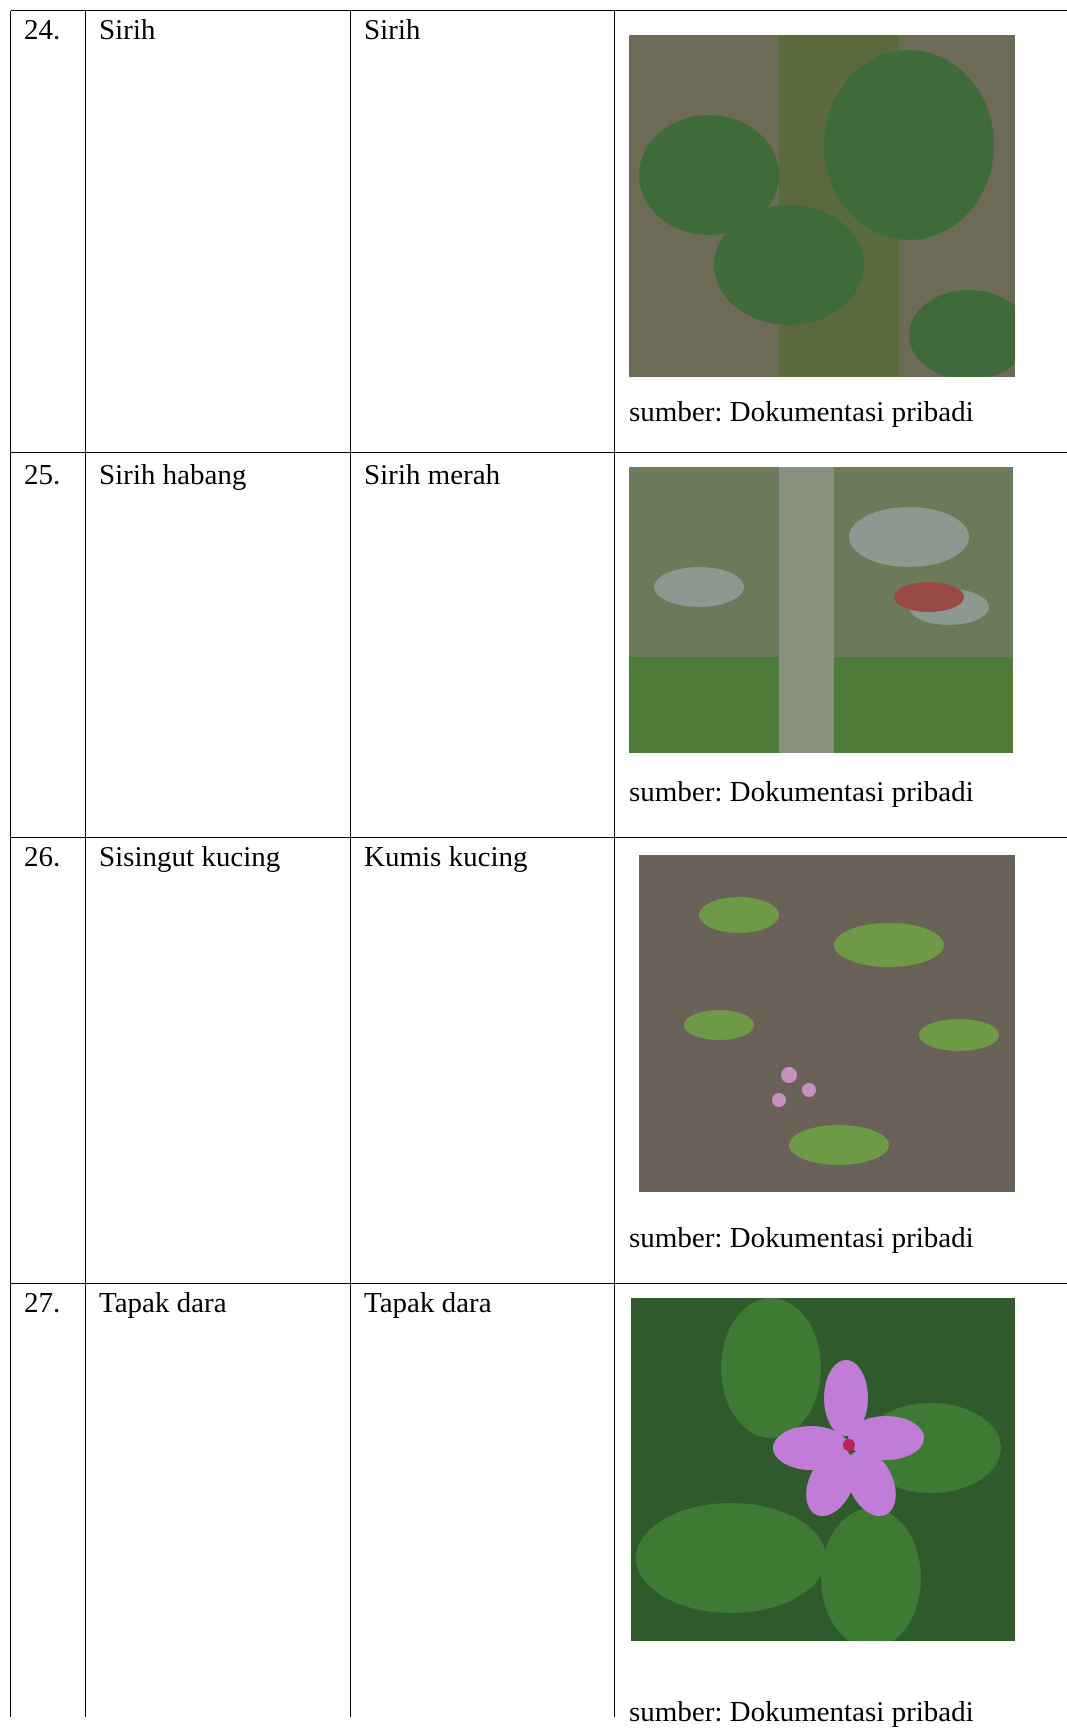 This screenshot has height=1728, width=1067. Describe the element at coordinates (42, 30) in the screenshot. I see `row-number: 24.` at that location.